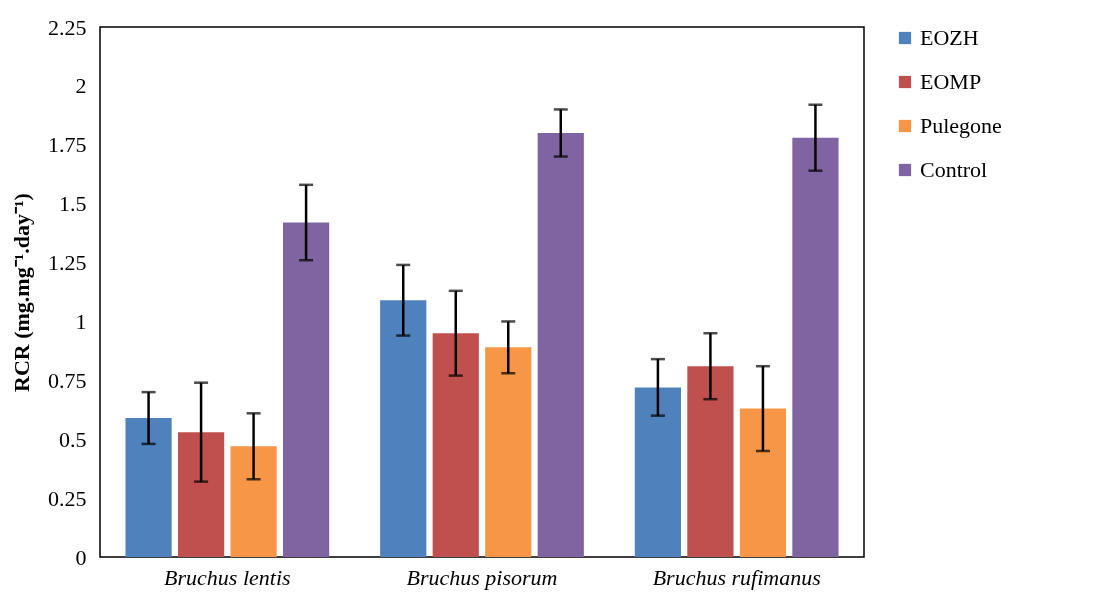 The width and height of the screenshot is (1099, 612). Describe the element at coordinates (482, 577) in the screenshot. I see `x-tick-label: Bruchus pisorum` at that location.